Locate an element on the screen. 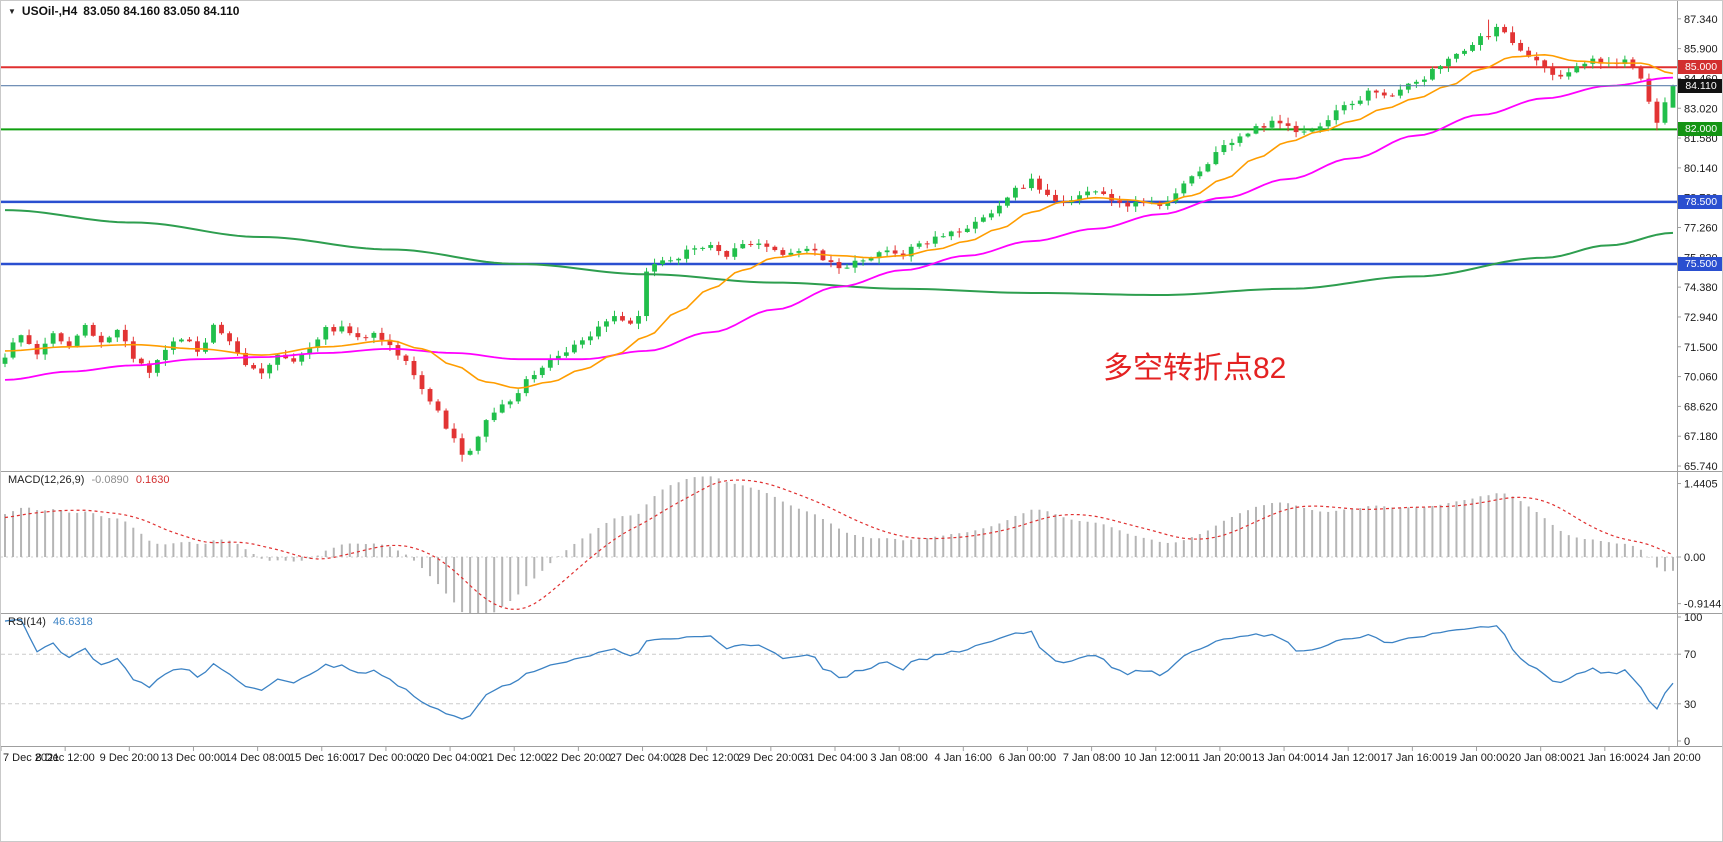 Image resolution: width=1723 pixels, height=842 pixels. hline-badge-82000: 82.000 is located at coordinates (1700, 129).